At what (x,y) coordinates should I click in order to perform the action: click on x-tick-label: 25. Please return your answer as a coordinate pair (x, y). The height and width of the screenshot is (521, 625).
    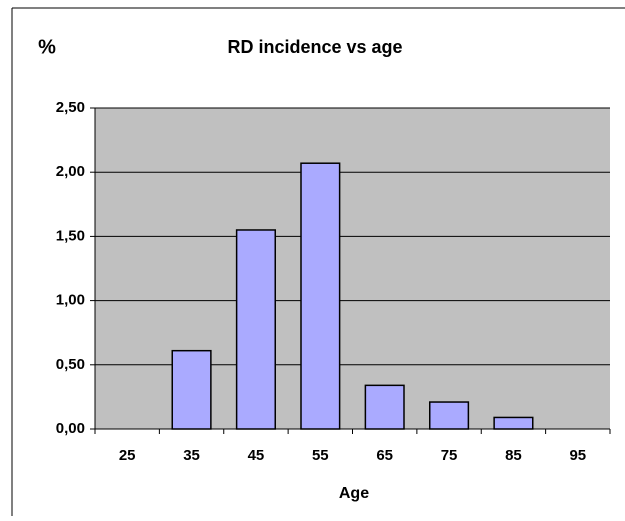
    Looking at the image, I should click on (127, 455).